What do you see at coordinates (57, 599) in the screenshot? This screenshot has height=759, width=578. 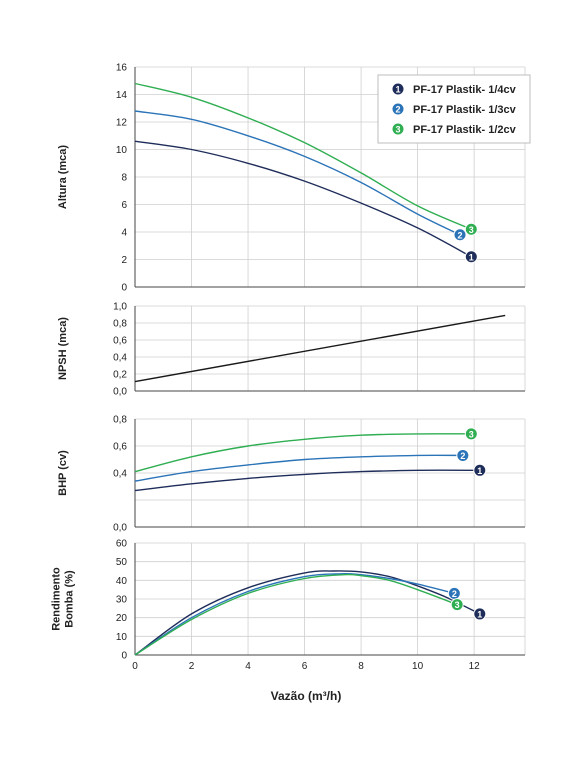 I see `rendimento-y-axis-label: Rendimento` at bounding box center [57, 599].